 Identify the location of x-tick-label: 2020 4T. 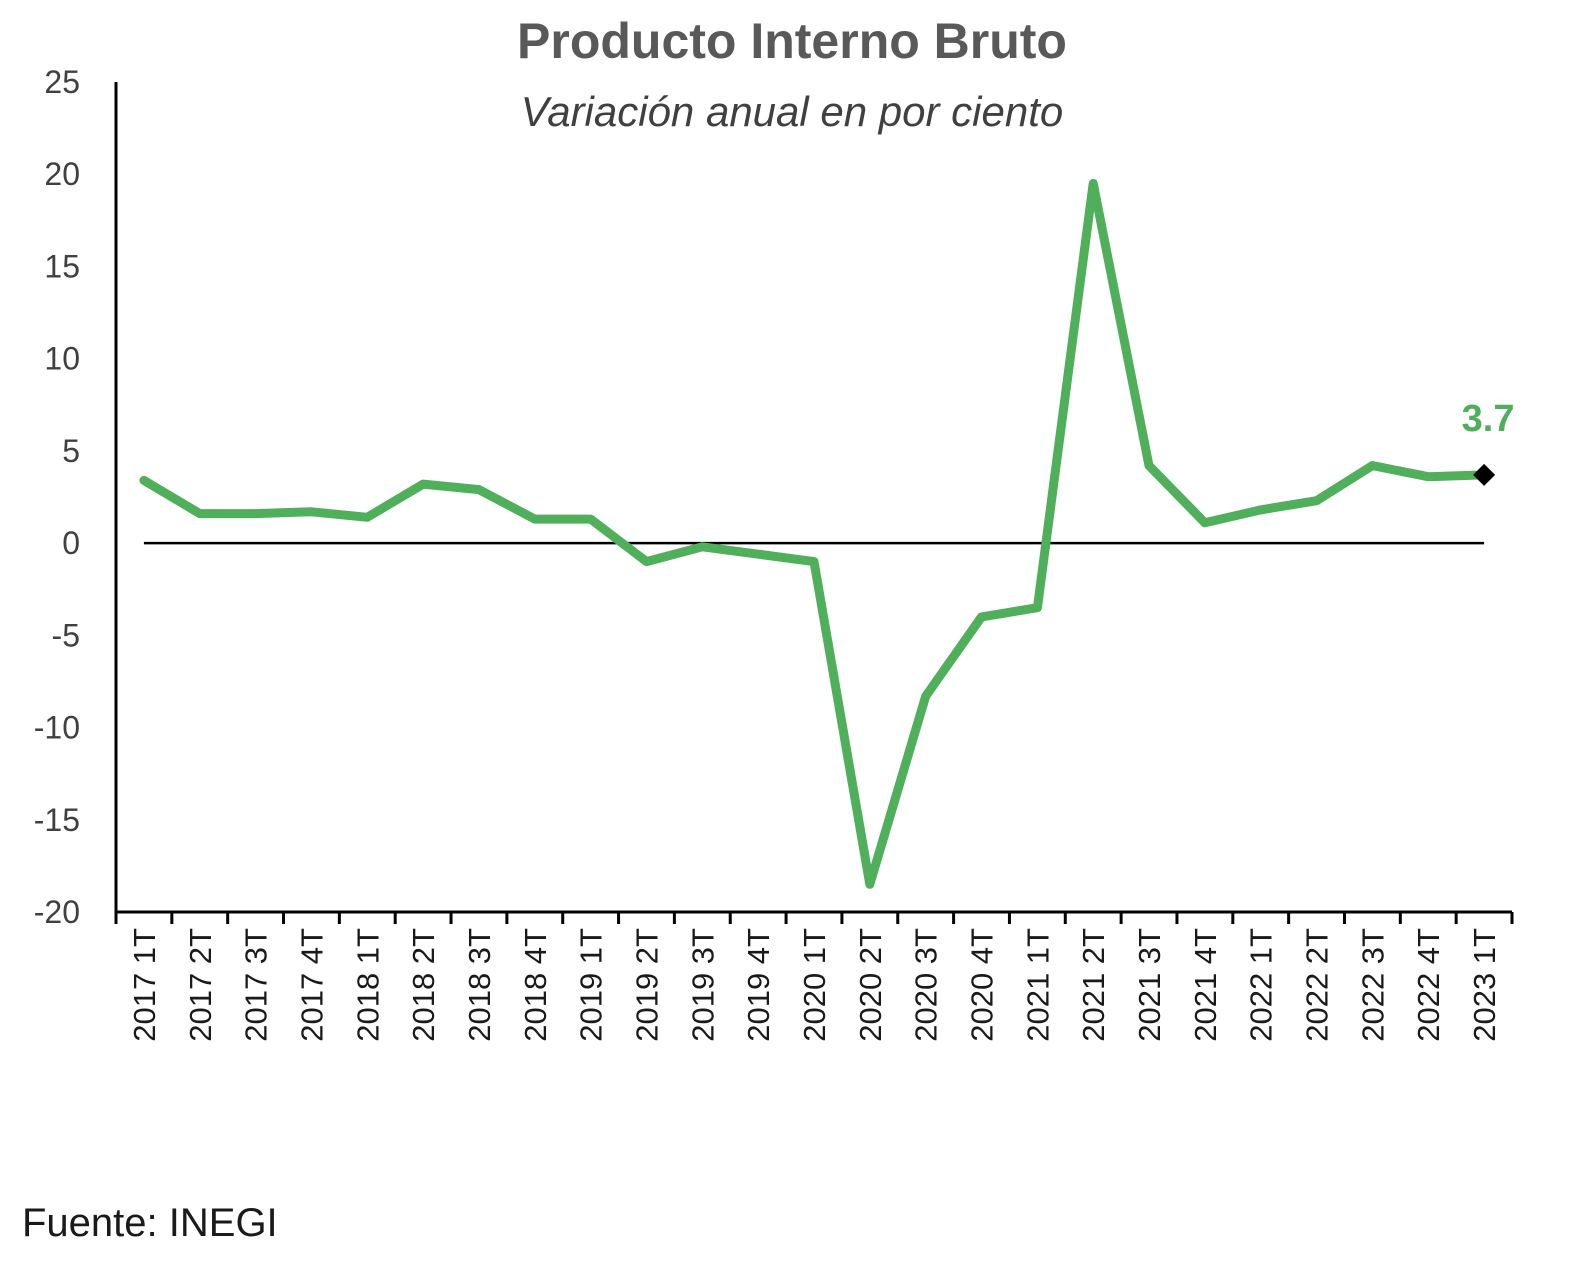
(982, 985).